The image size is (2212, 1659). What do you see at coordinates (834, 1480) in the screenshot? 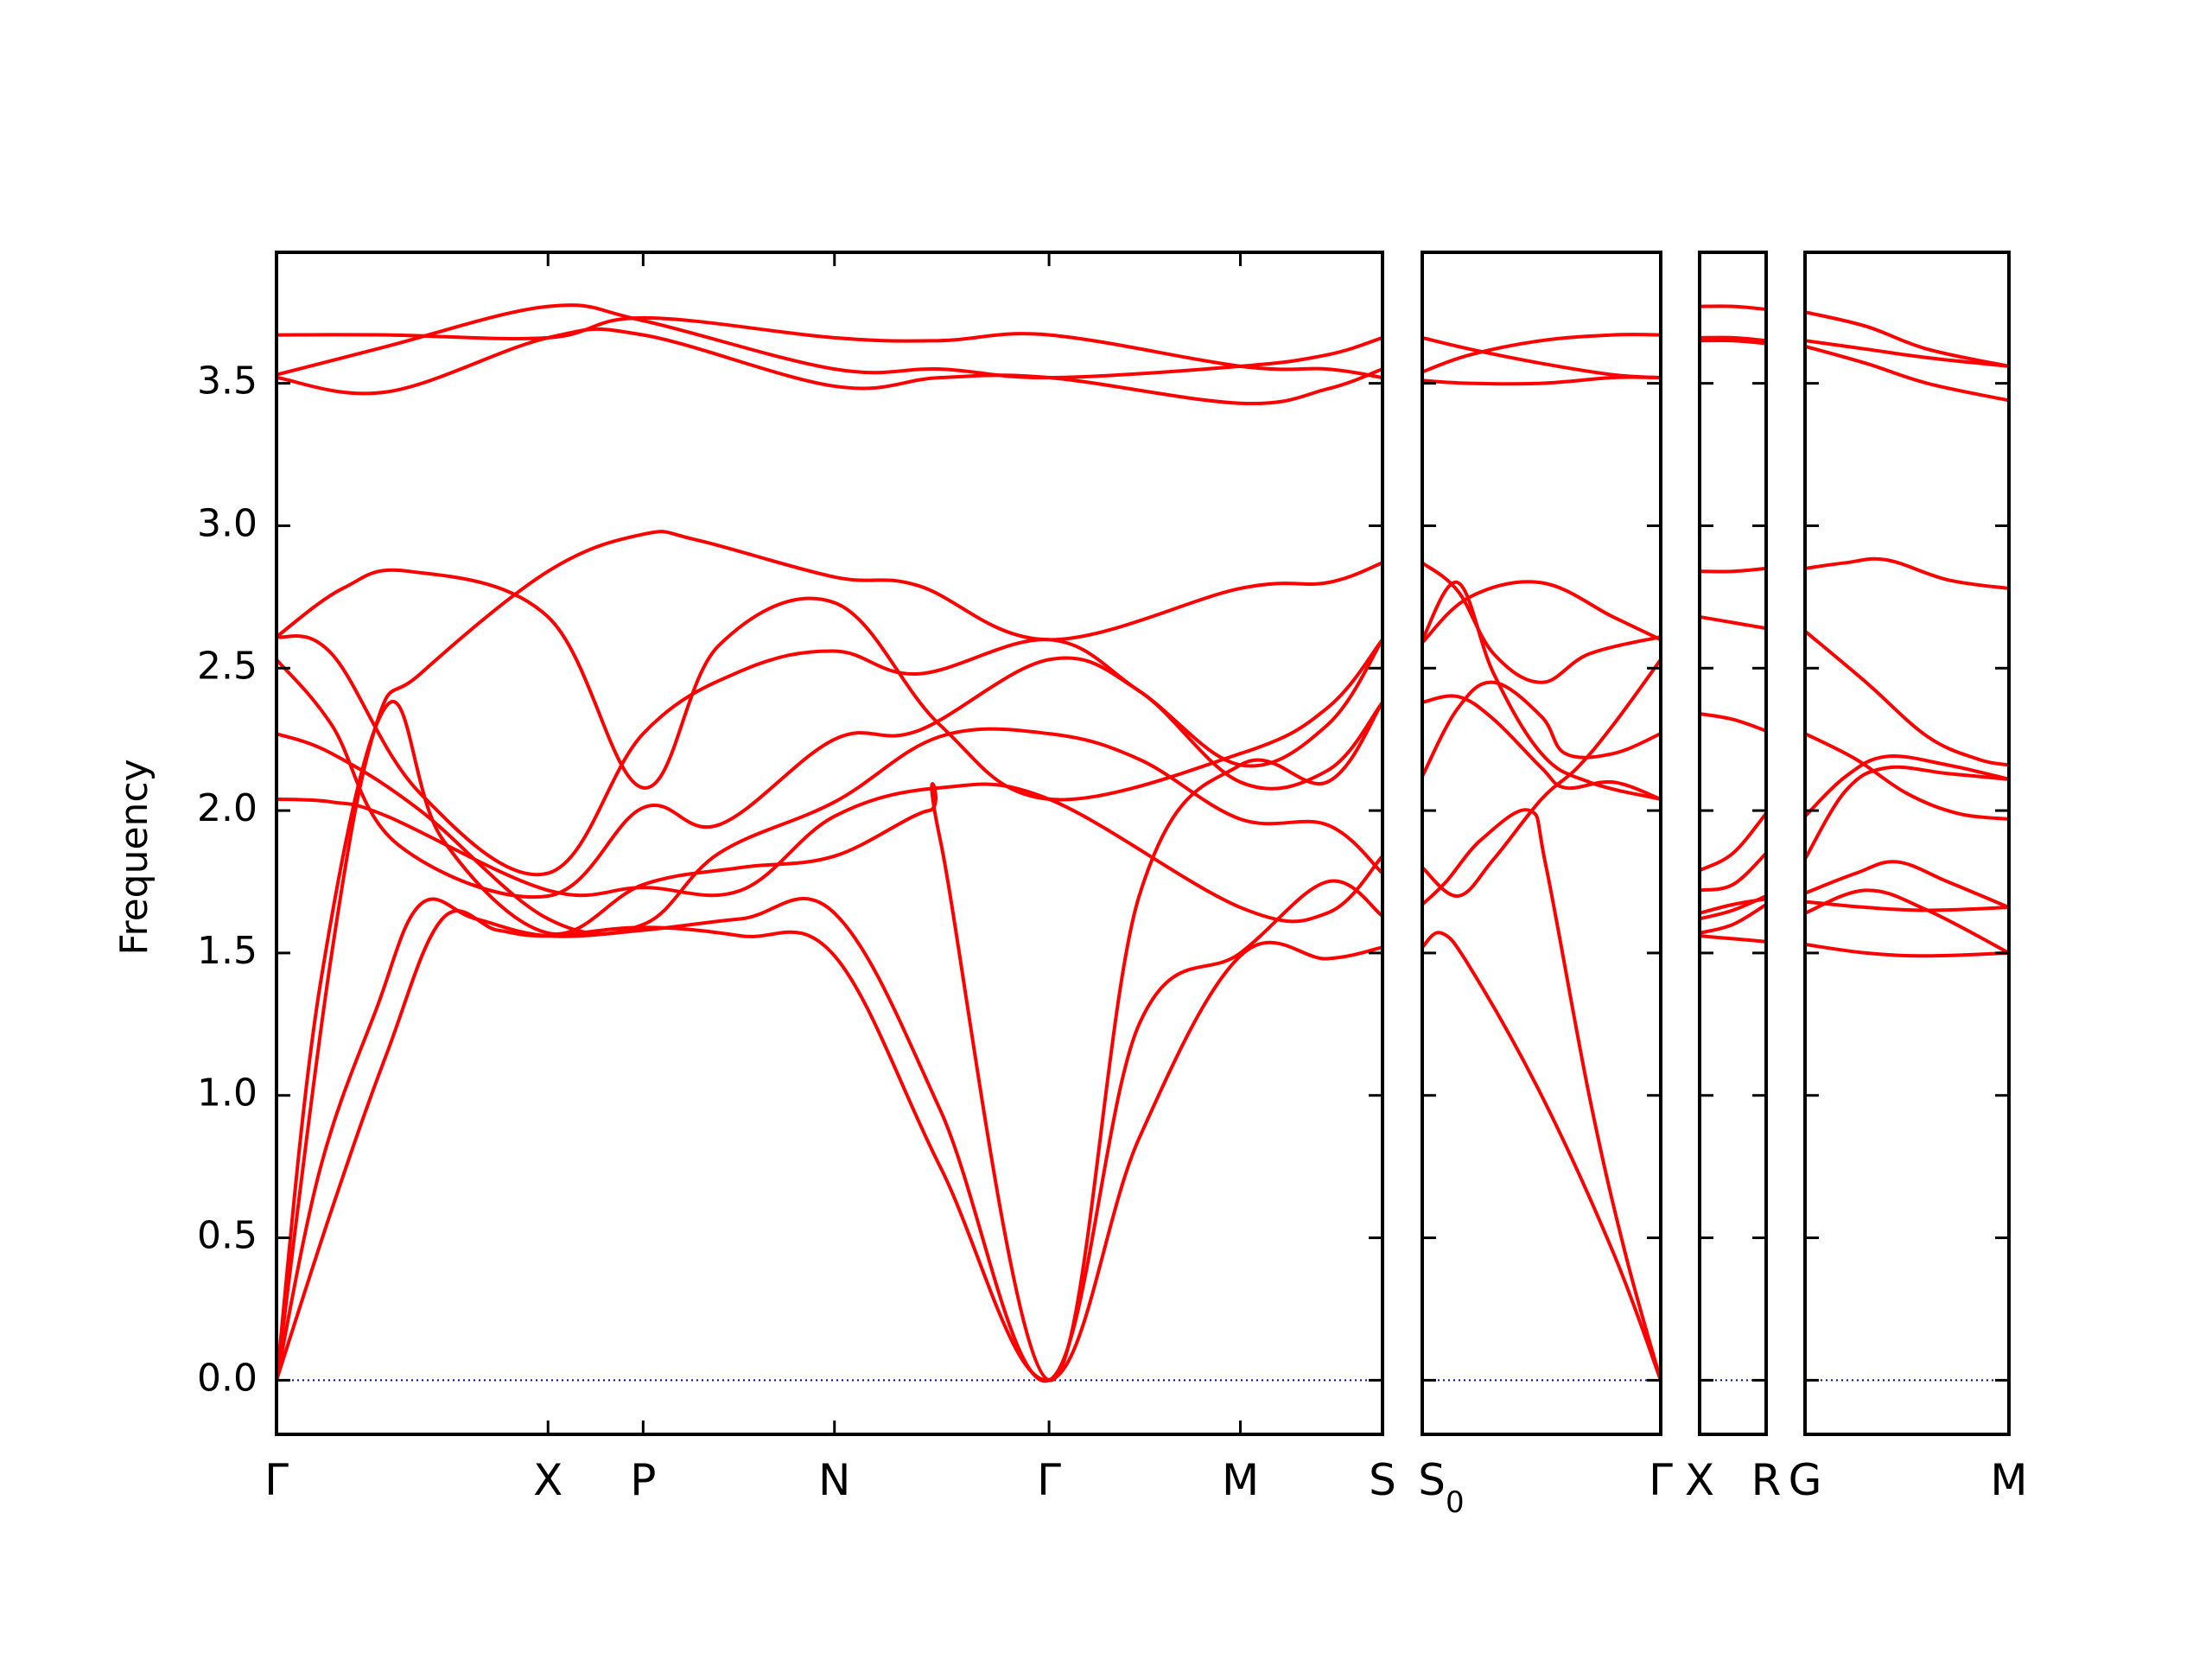
I see `x-tick-label: N` at bounding box center [834, 1480].